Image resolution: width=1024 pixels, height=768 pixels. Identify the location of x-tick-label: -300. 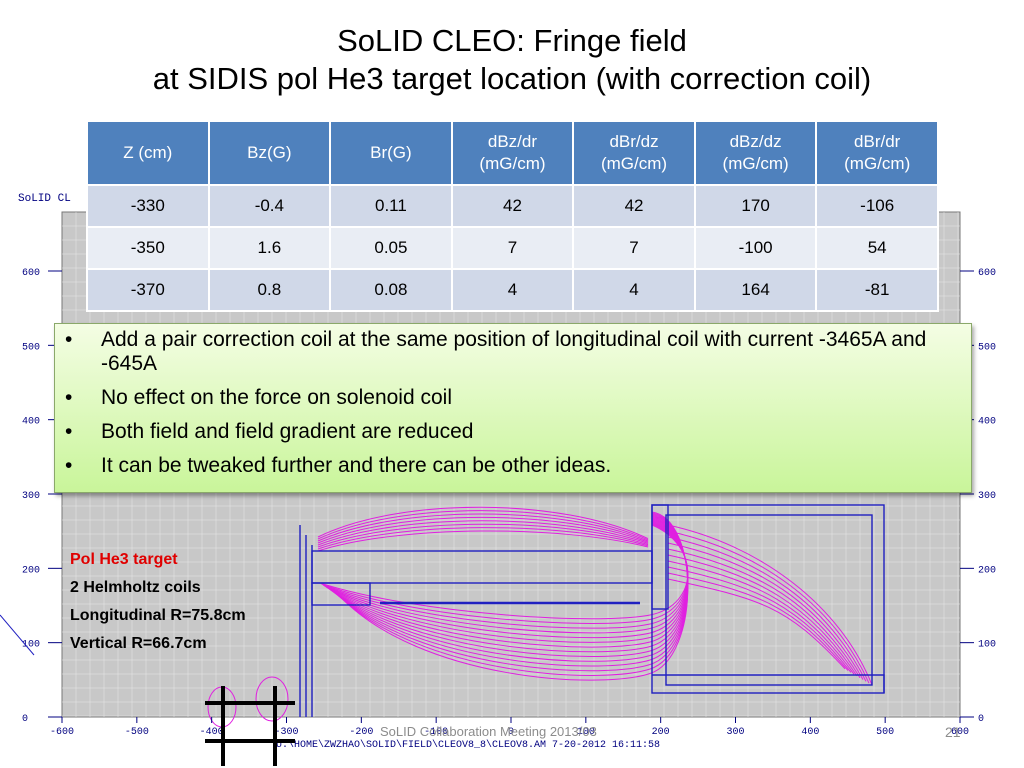
(286, 732).